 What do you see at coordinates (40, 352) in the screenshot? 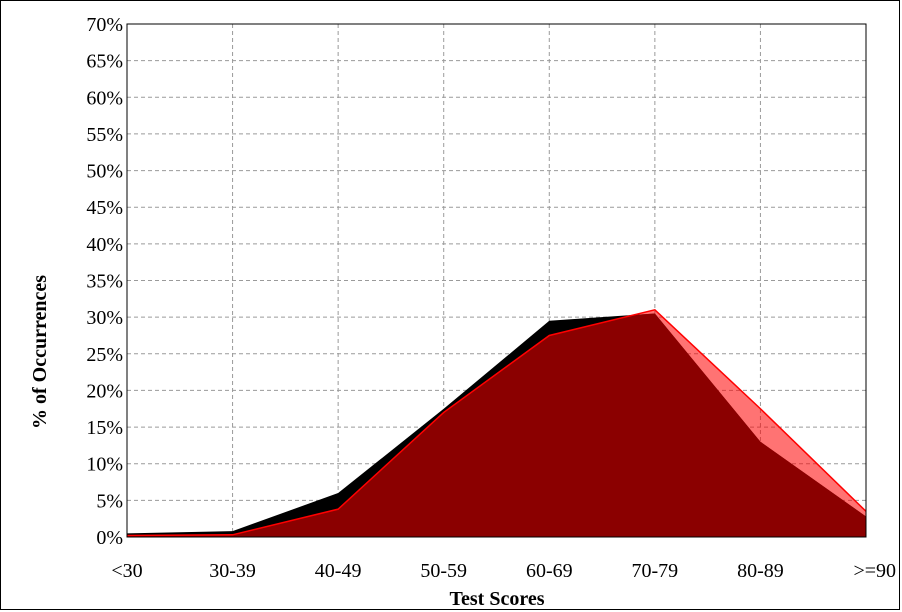
I see `y-axis-title: % of Occurrences` at bounding box center [40, 352].